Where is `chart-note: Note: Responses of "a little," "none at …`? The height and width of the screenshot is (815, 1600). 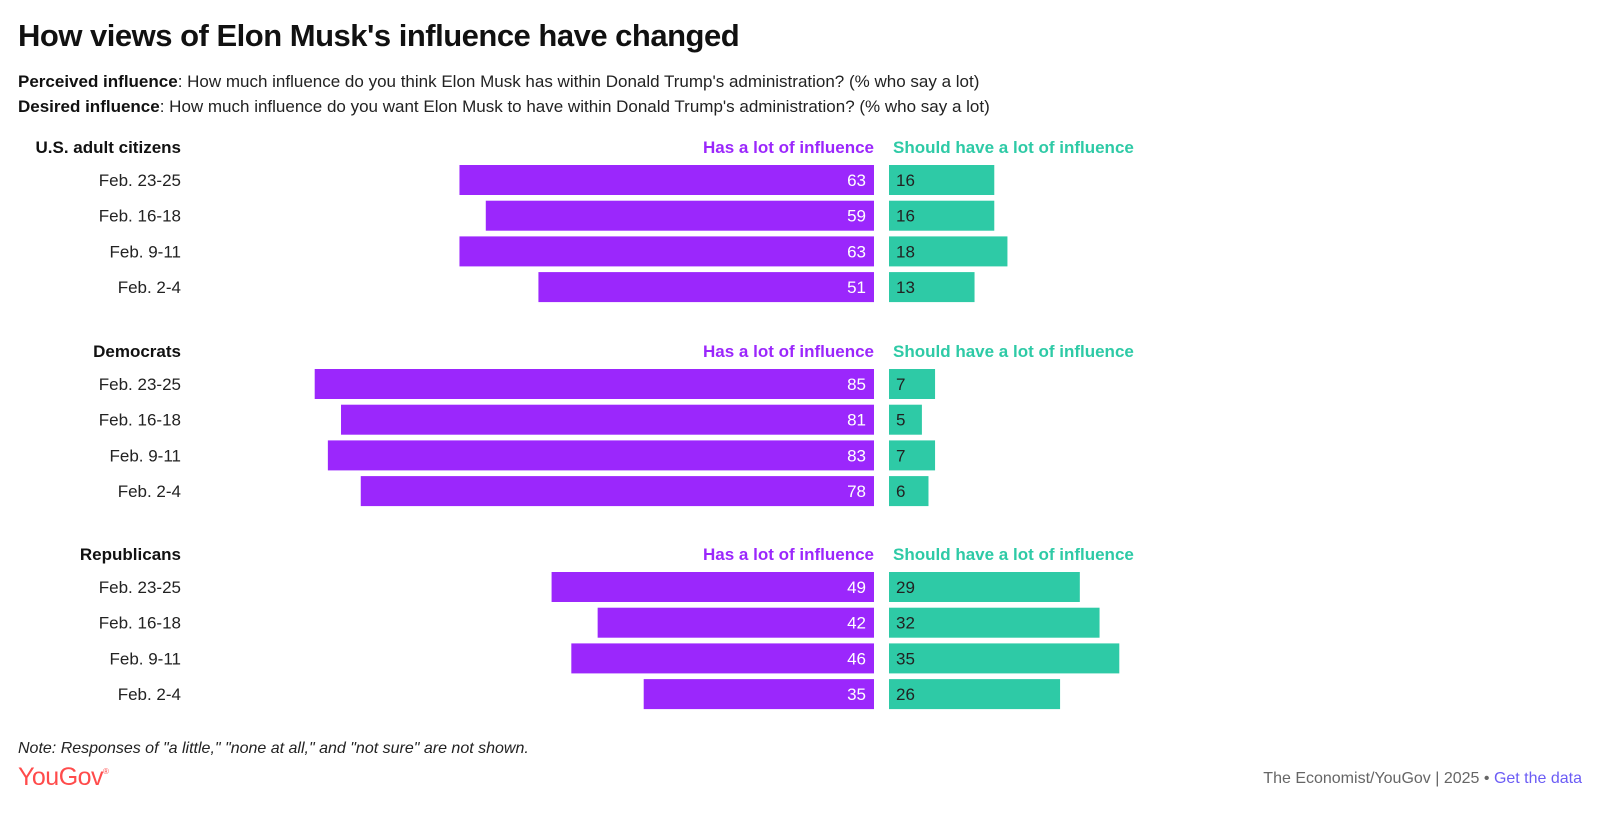
chart-note: Note: Responses of "a little," "none at … is located at coordinates (273, 748).